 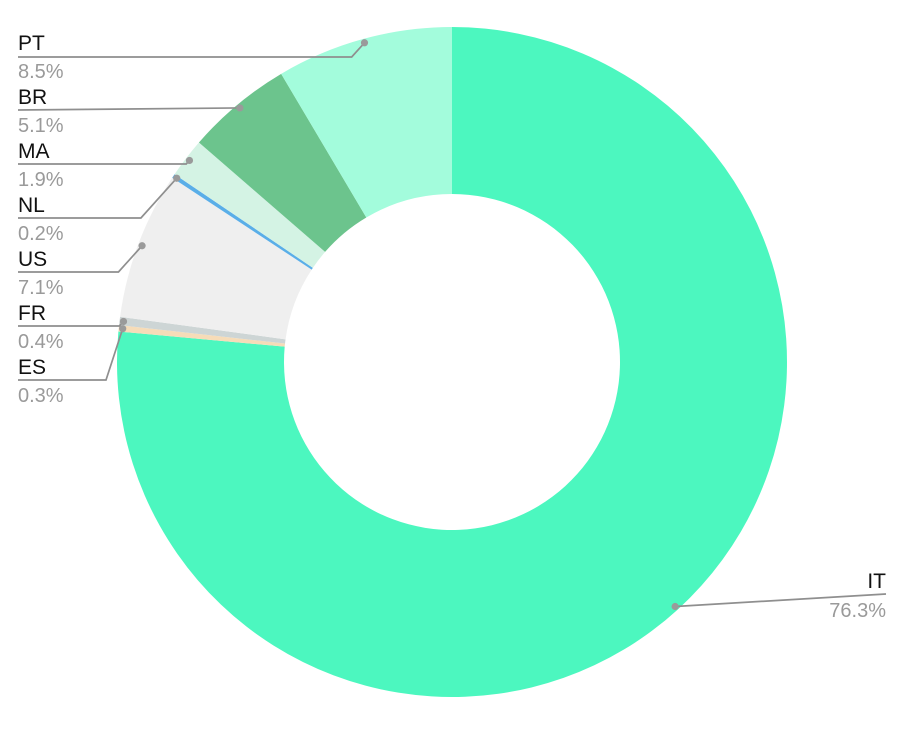 What do you see at coordinates (364, 43) in the screenshot?
I see `leader-dot-pt` at bounding box center [364, 43].